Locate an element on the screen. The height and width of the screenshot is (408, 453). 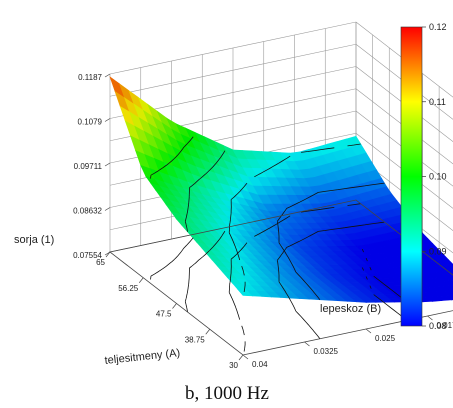
x-tick-label: 56.25 is located at coordinates (128, 288).